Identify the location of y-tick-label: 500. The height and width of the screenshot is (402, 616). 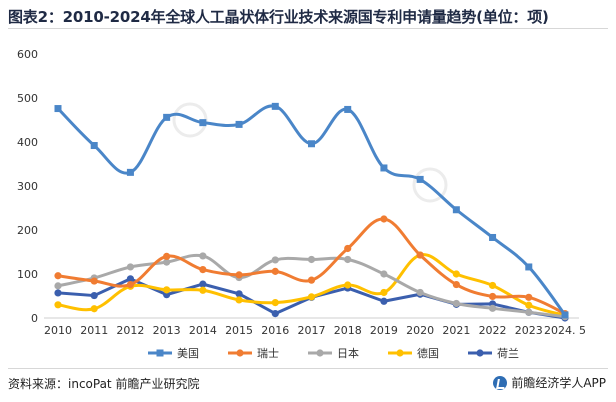
(27, 98).